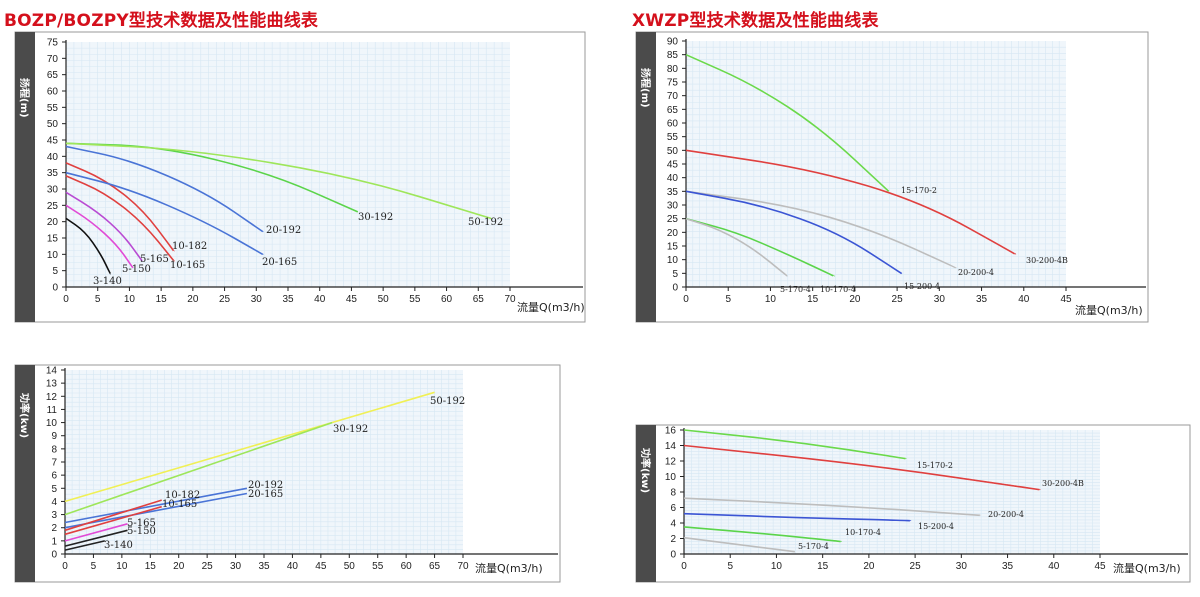  I want to click on bozp-power-x-tick-label: 45, so click(321, 566).